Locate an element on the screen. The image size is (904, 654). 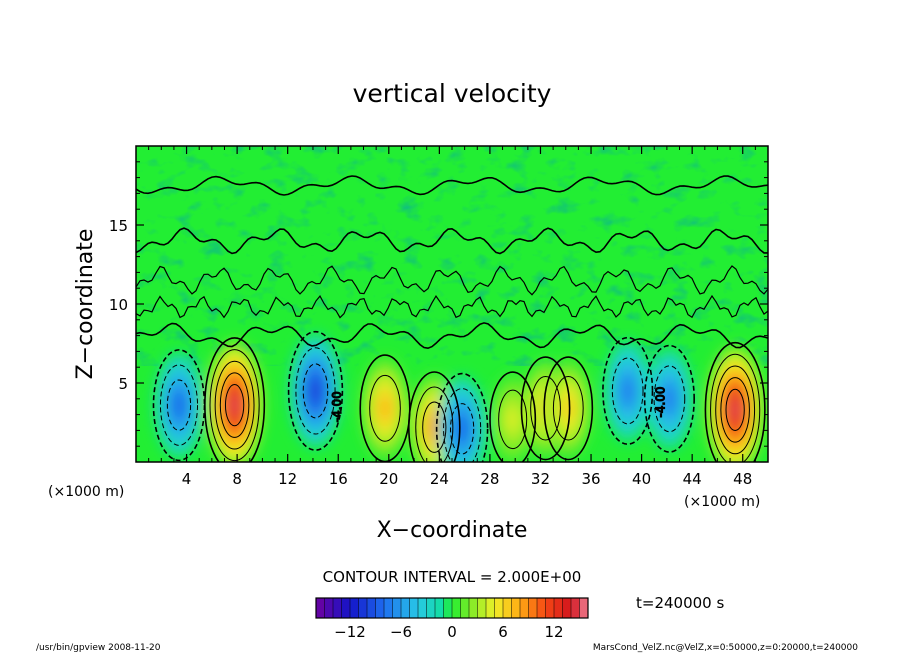
colorbar-tick-label: 6 is located at coordinates (503, 632).